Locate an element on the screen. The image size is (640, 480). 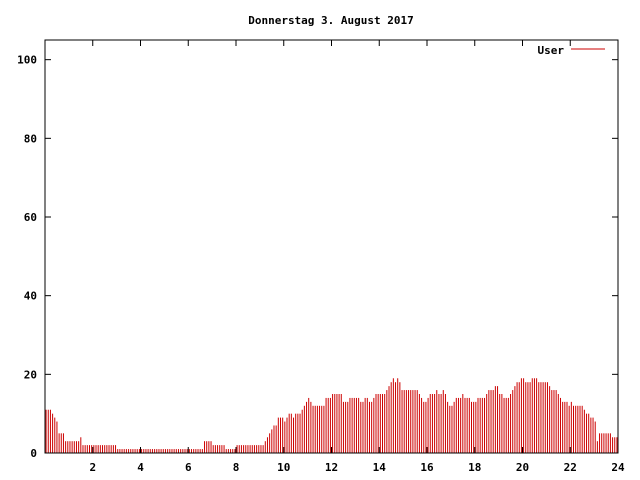
y-tick-label: 40 is located at coordinates (30, 296).